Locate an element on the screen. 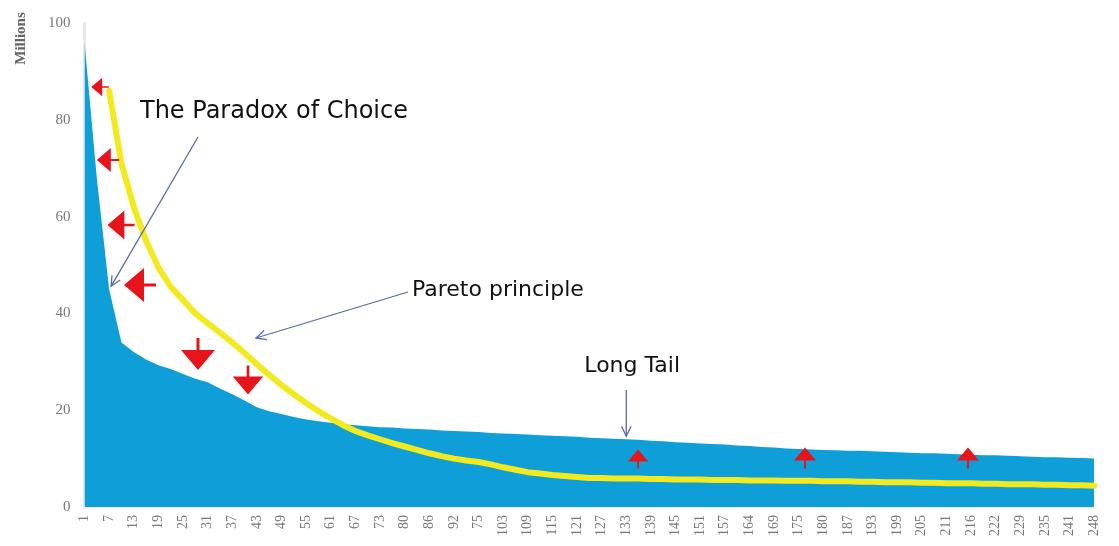  x-tick-label: 222 is located at coordinates (995, 525).